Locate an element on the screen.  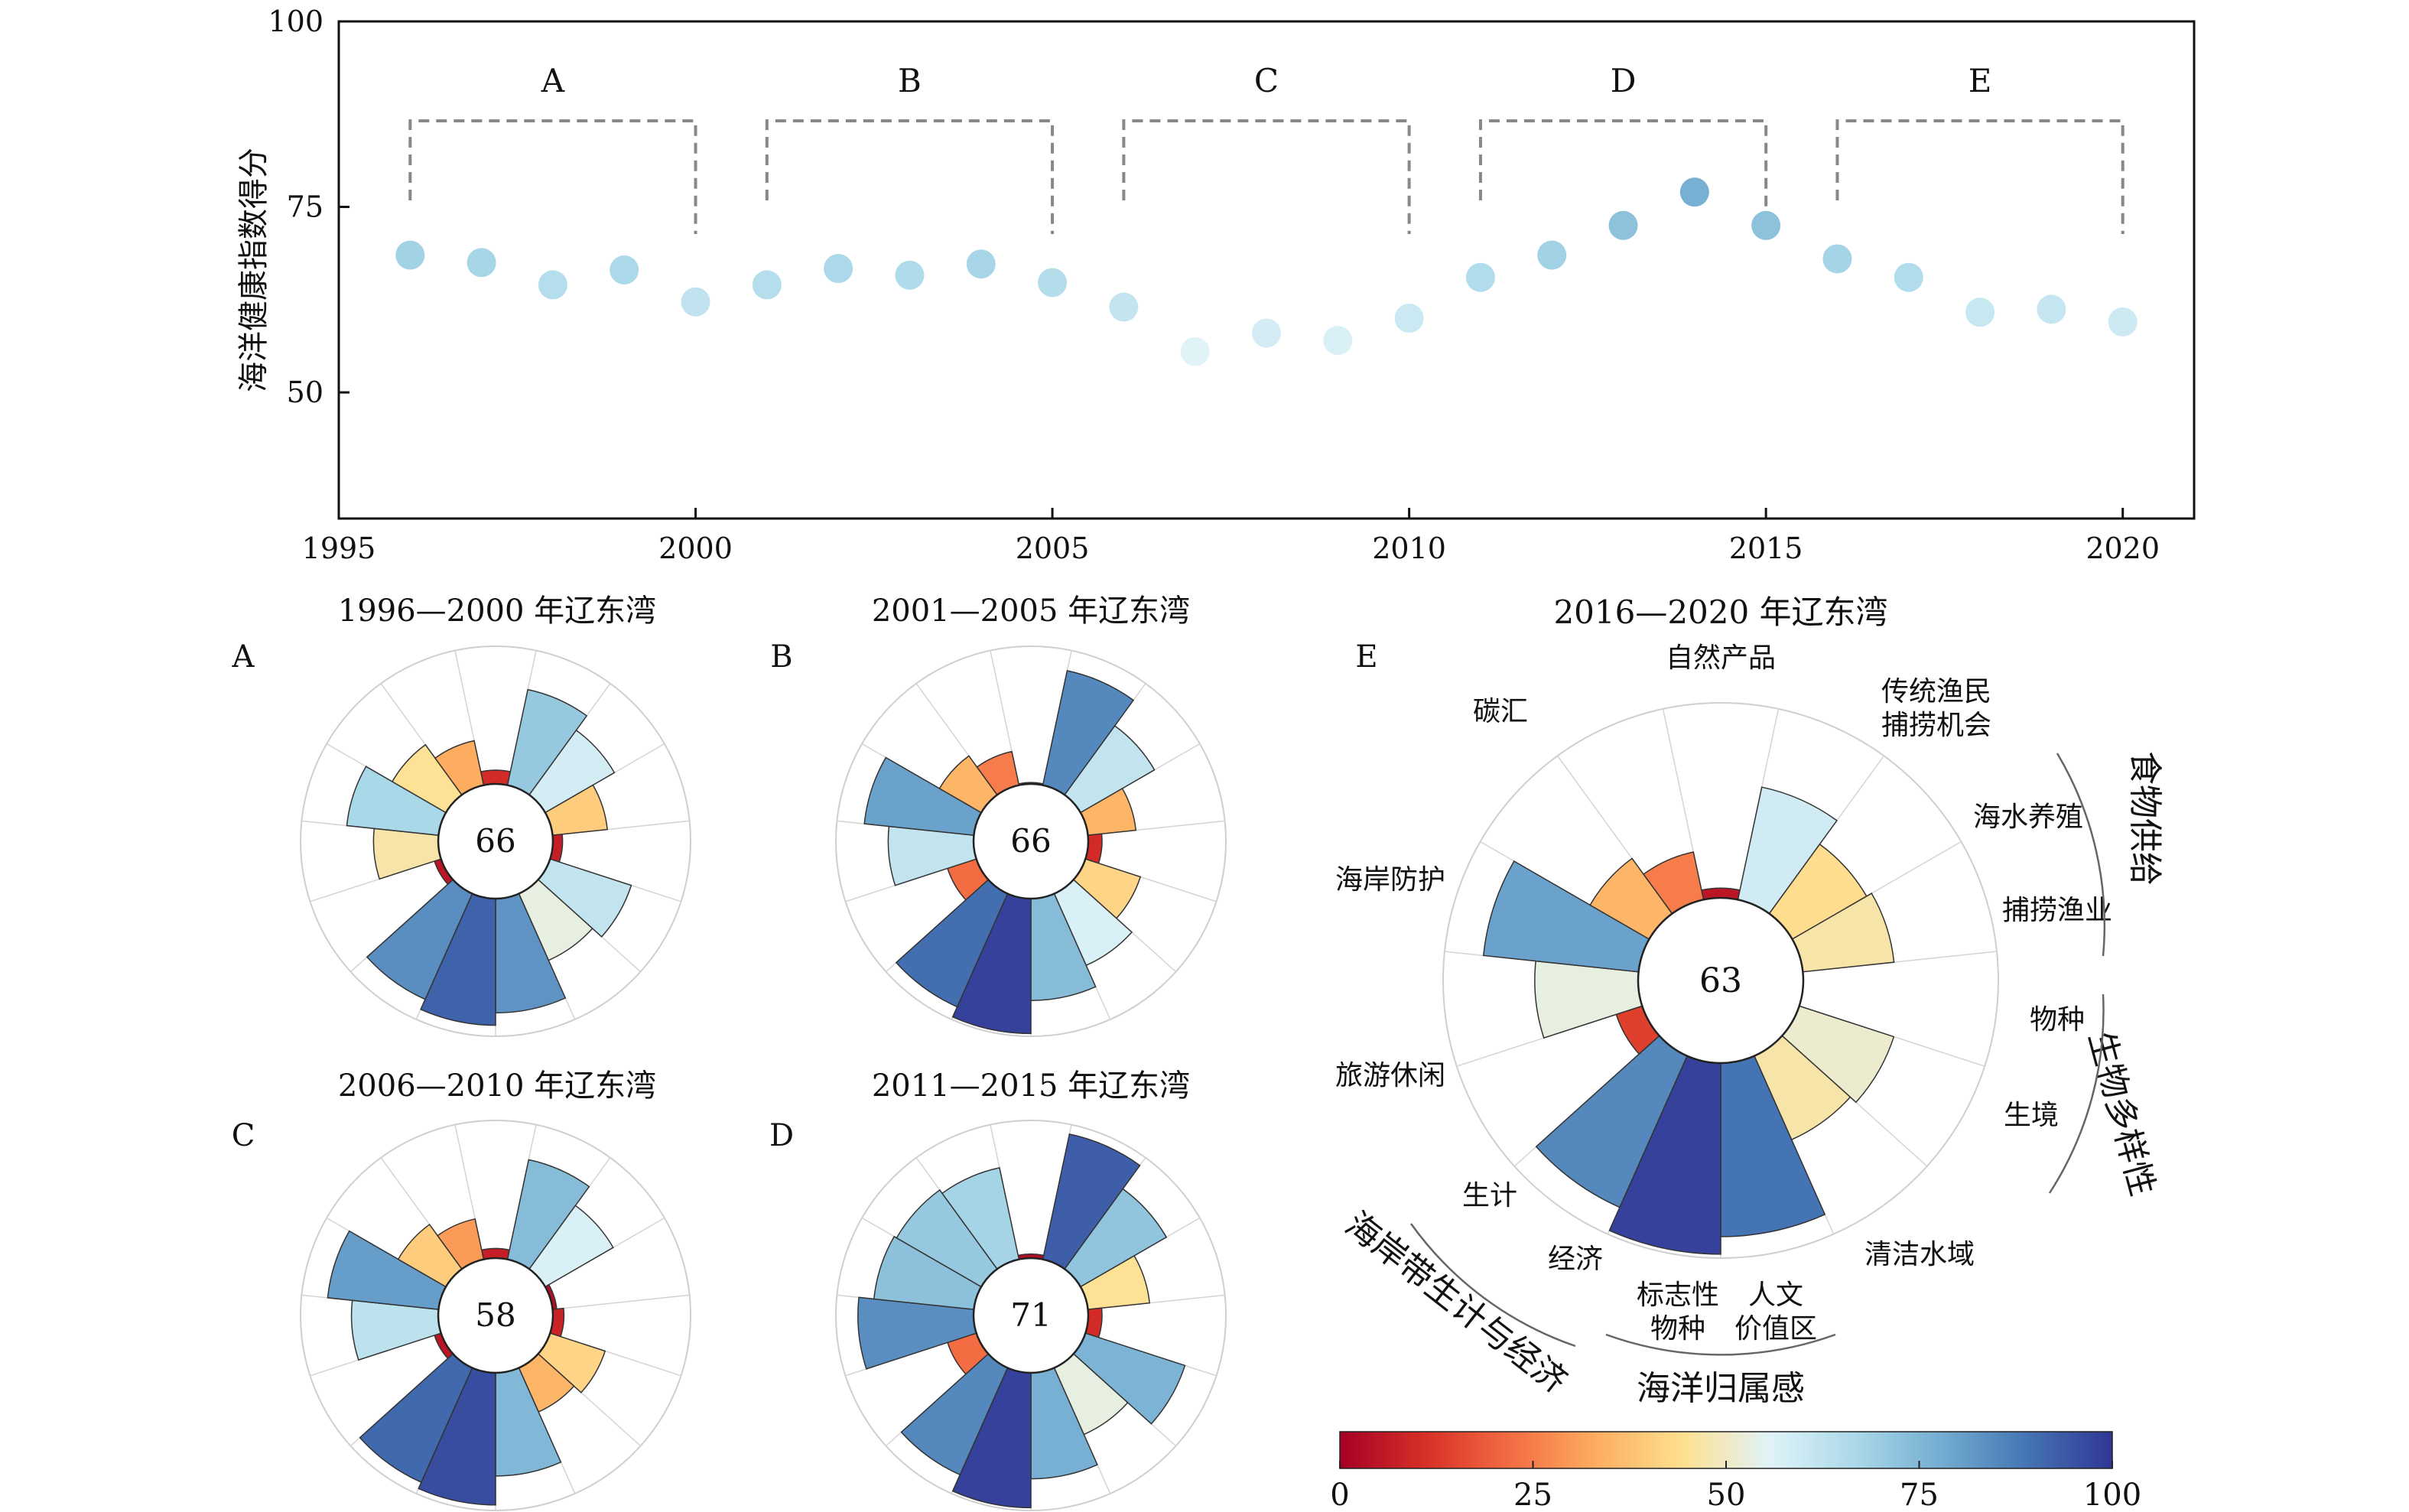
sector-label: 自然产品 is located at coordinates (1721, 658).